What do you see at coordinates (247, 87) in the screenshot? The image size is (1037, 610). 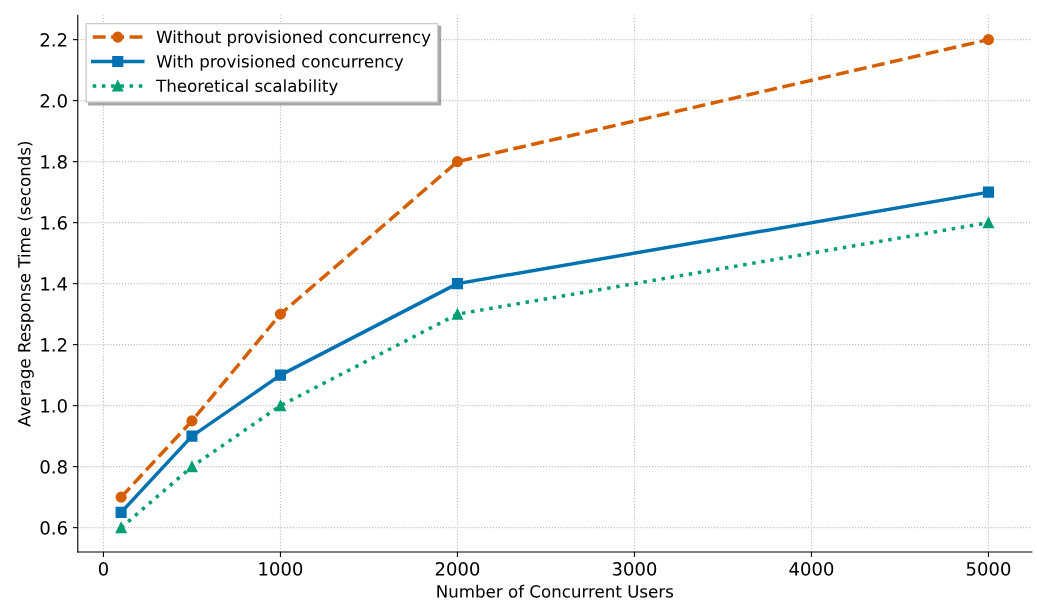 I see `legend-label: Theoretical scalability` at bounding box center [247, 87].